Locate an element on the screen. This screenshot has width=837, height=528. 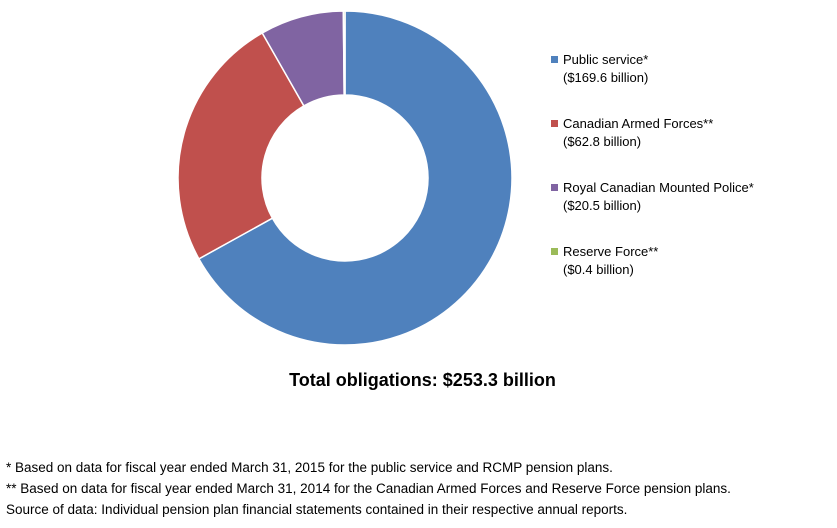
donut-slice-reserve-force is located at coordinates (344, 53).